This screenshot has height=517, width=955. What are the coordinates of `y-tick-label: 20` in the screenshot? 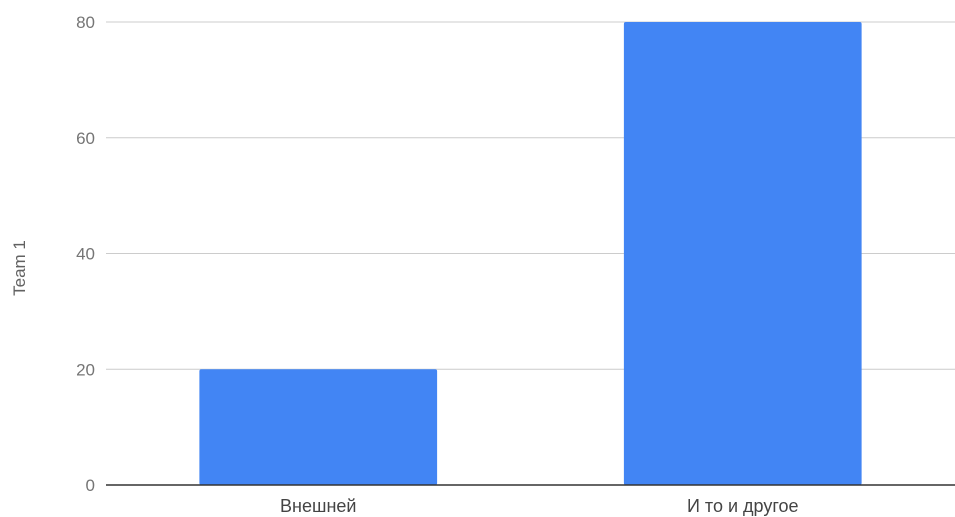 It's located at (85, 369).